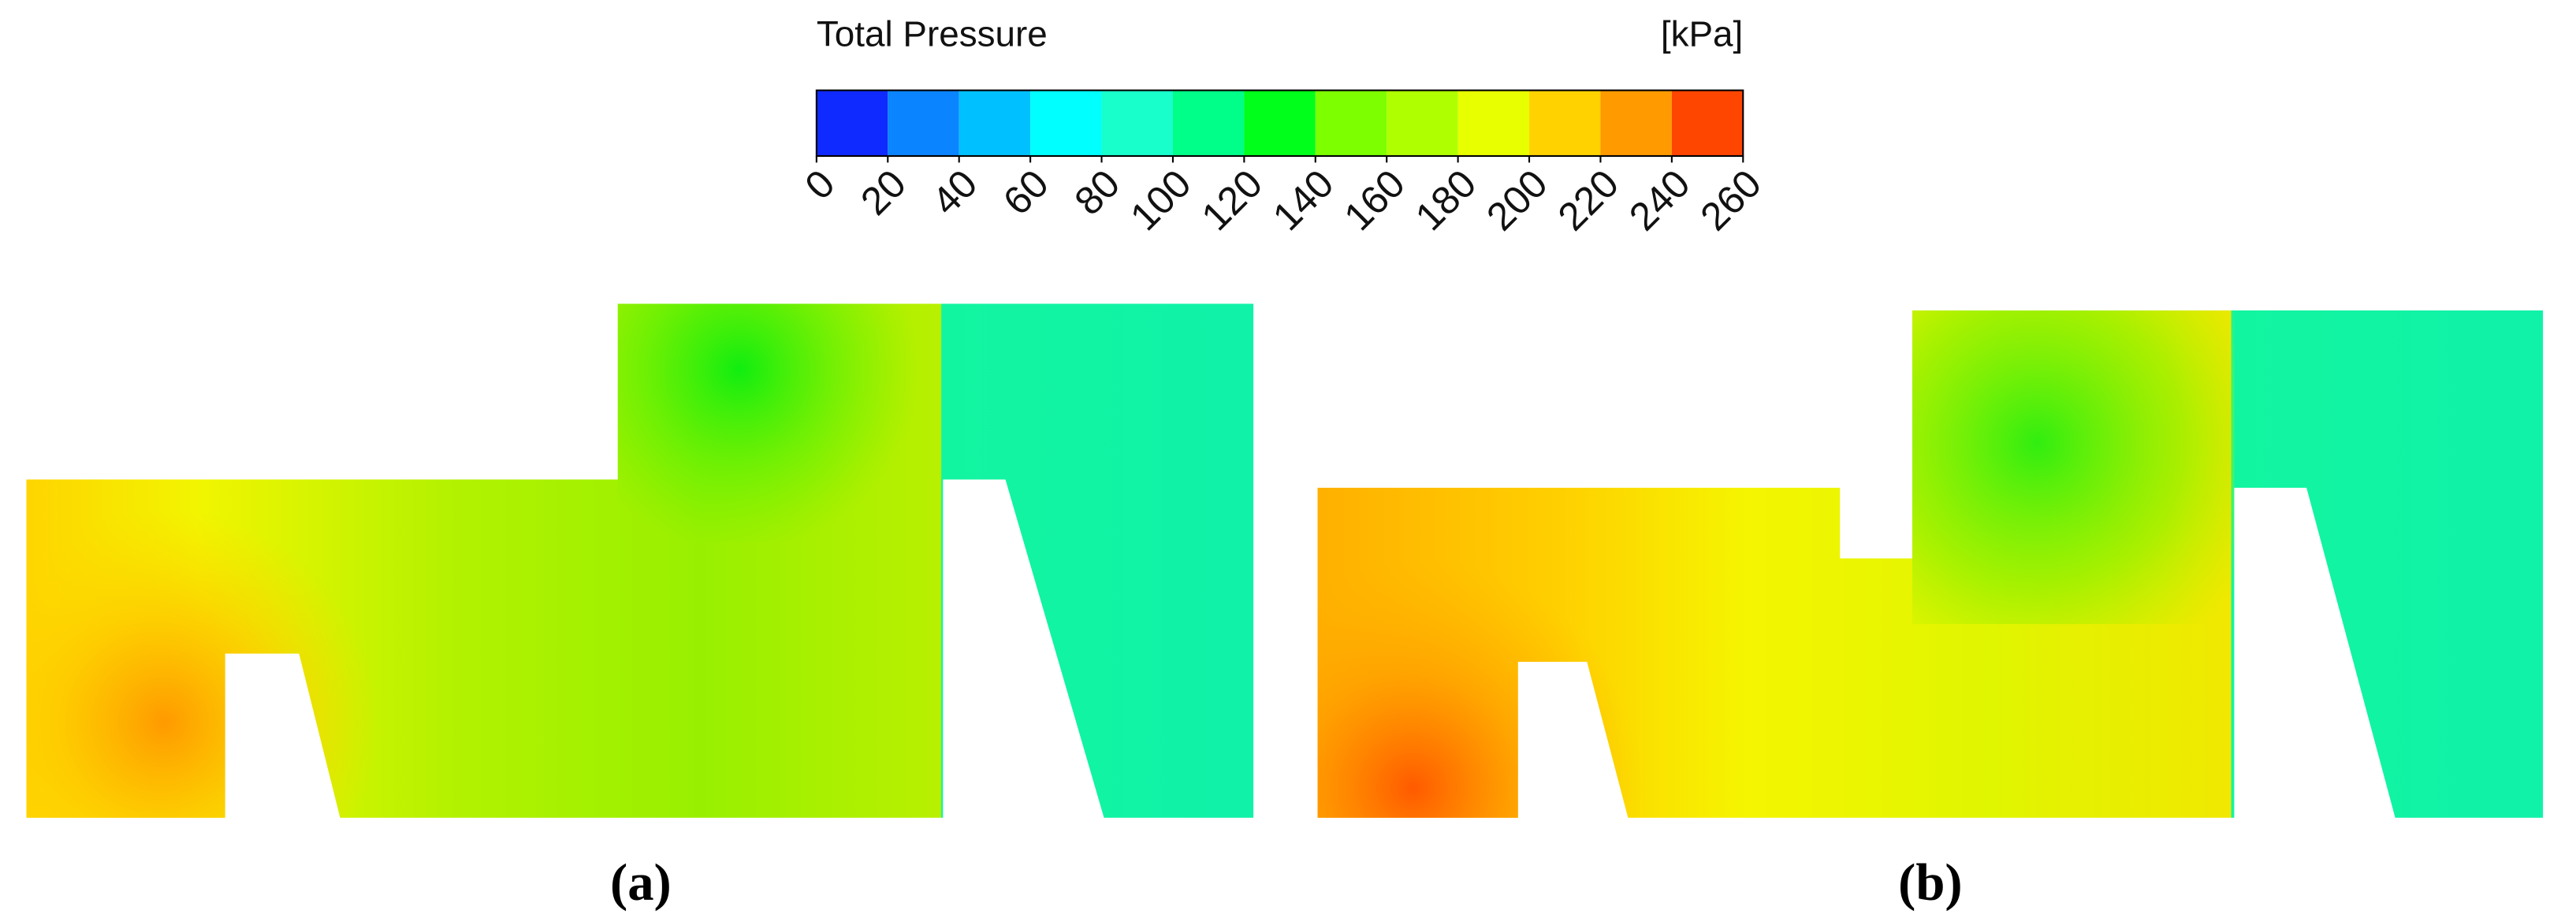  What do you see at coordinates (1374, 201) in the screenshot?
I see `tick-label: 160` at bounding box center [1374, 201].